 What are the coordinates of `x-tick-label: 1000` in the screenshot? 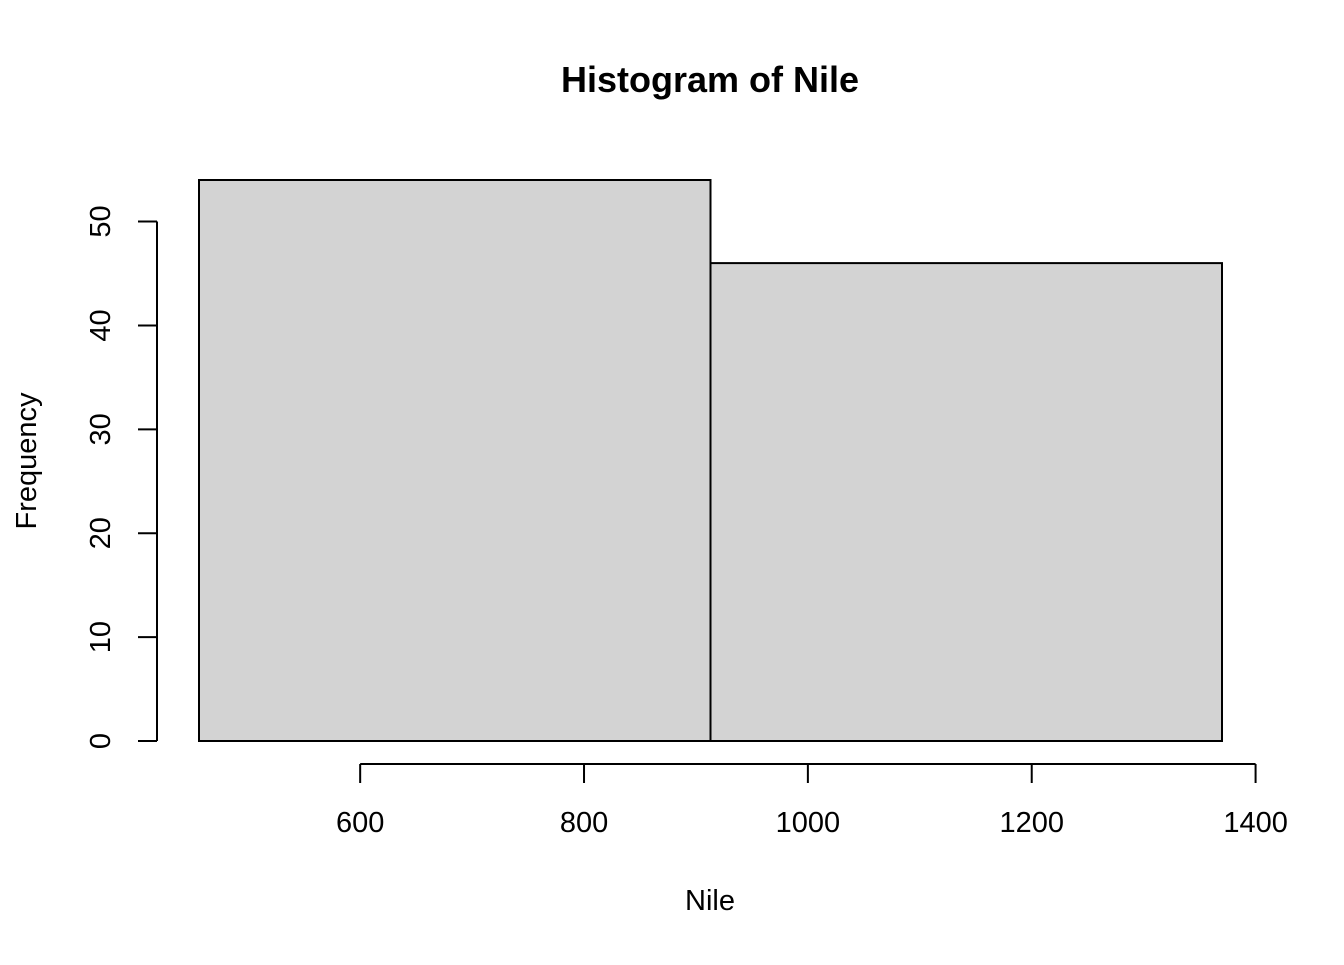 It's located at (808, 823).